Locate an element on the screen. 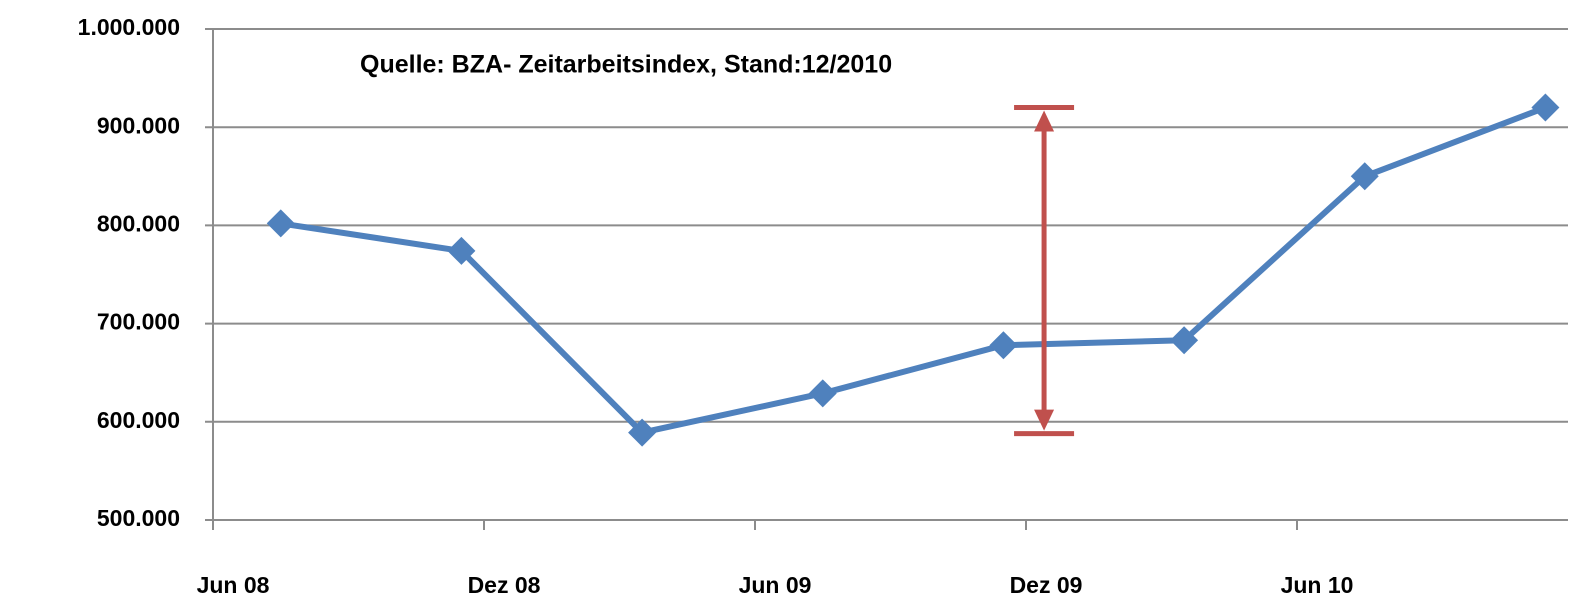 The height and width of the screenshot is (608, 1589). x-tick-label: Jun 09 is located at coordinates (775, 585).